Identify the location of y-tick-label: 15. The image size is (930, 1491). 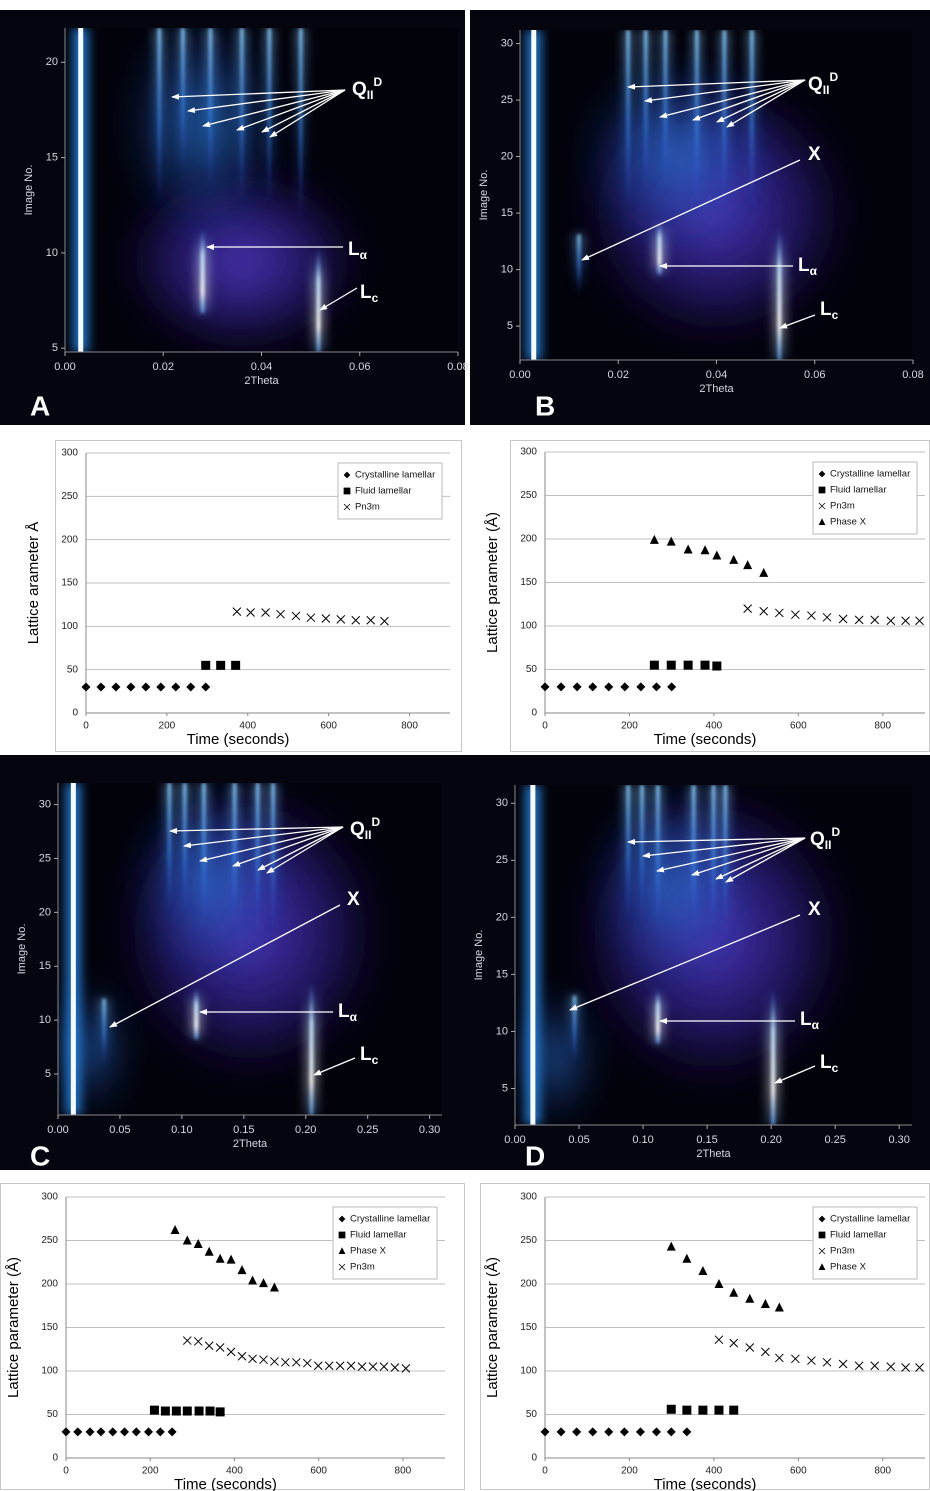
(45, 966).